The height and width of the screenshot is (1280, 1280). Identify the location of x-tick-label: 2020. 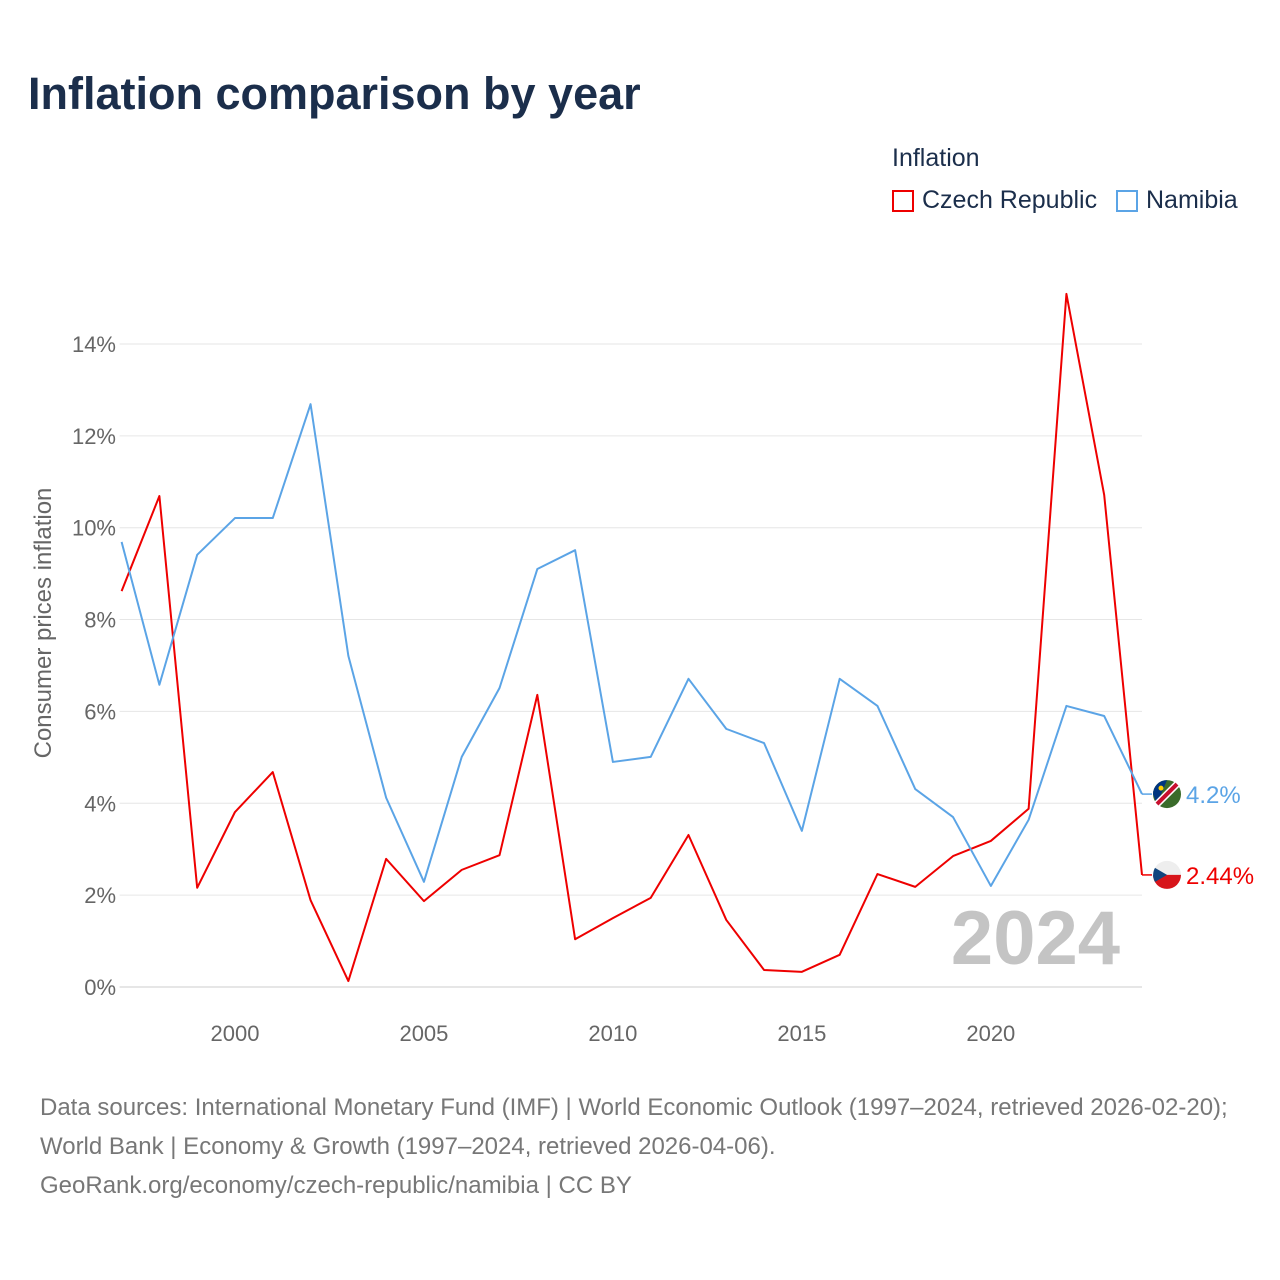
(990, 1033).